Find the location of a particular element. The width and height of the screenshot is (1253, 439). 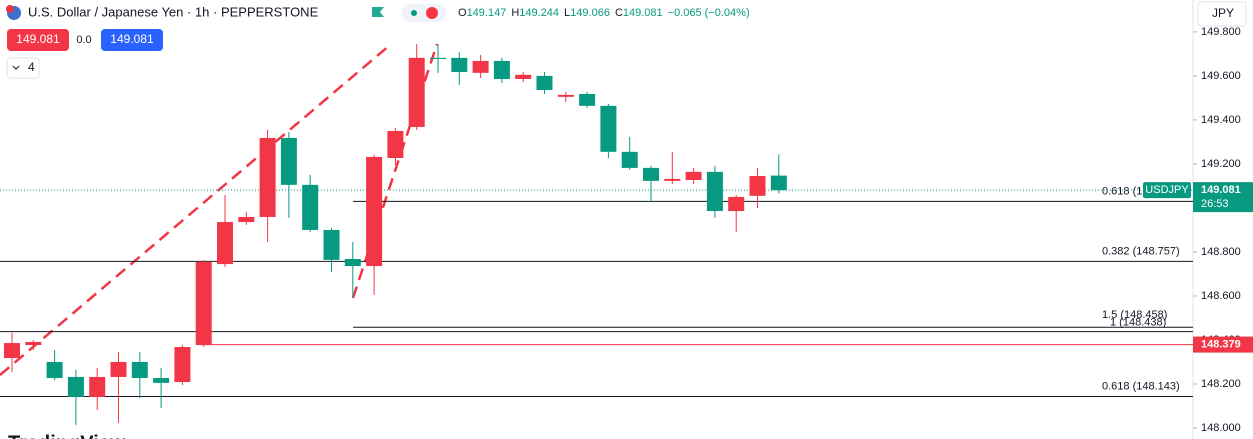

currency-button is located at coordinates (1222, 14).